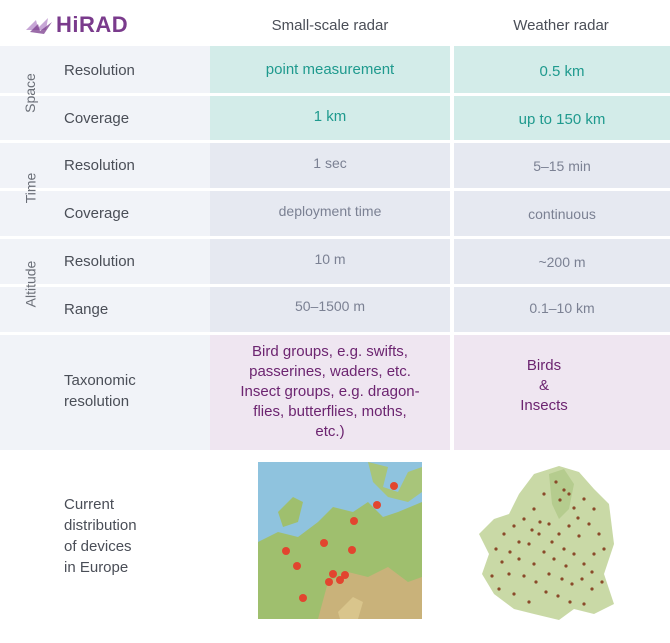 This screenshot has width=670, height=643. I want to click on logo: HiRAD, so click(76, 25).